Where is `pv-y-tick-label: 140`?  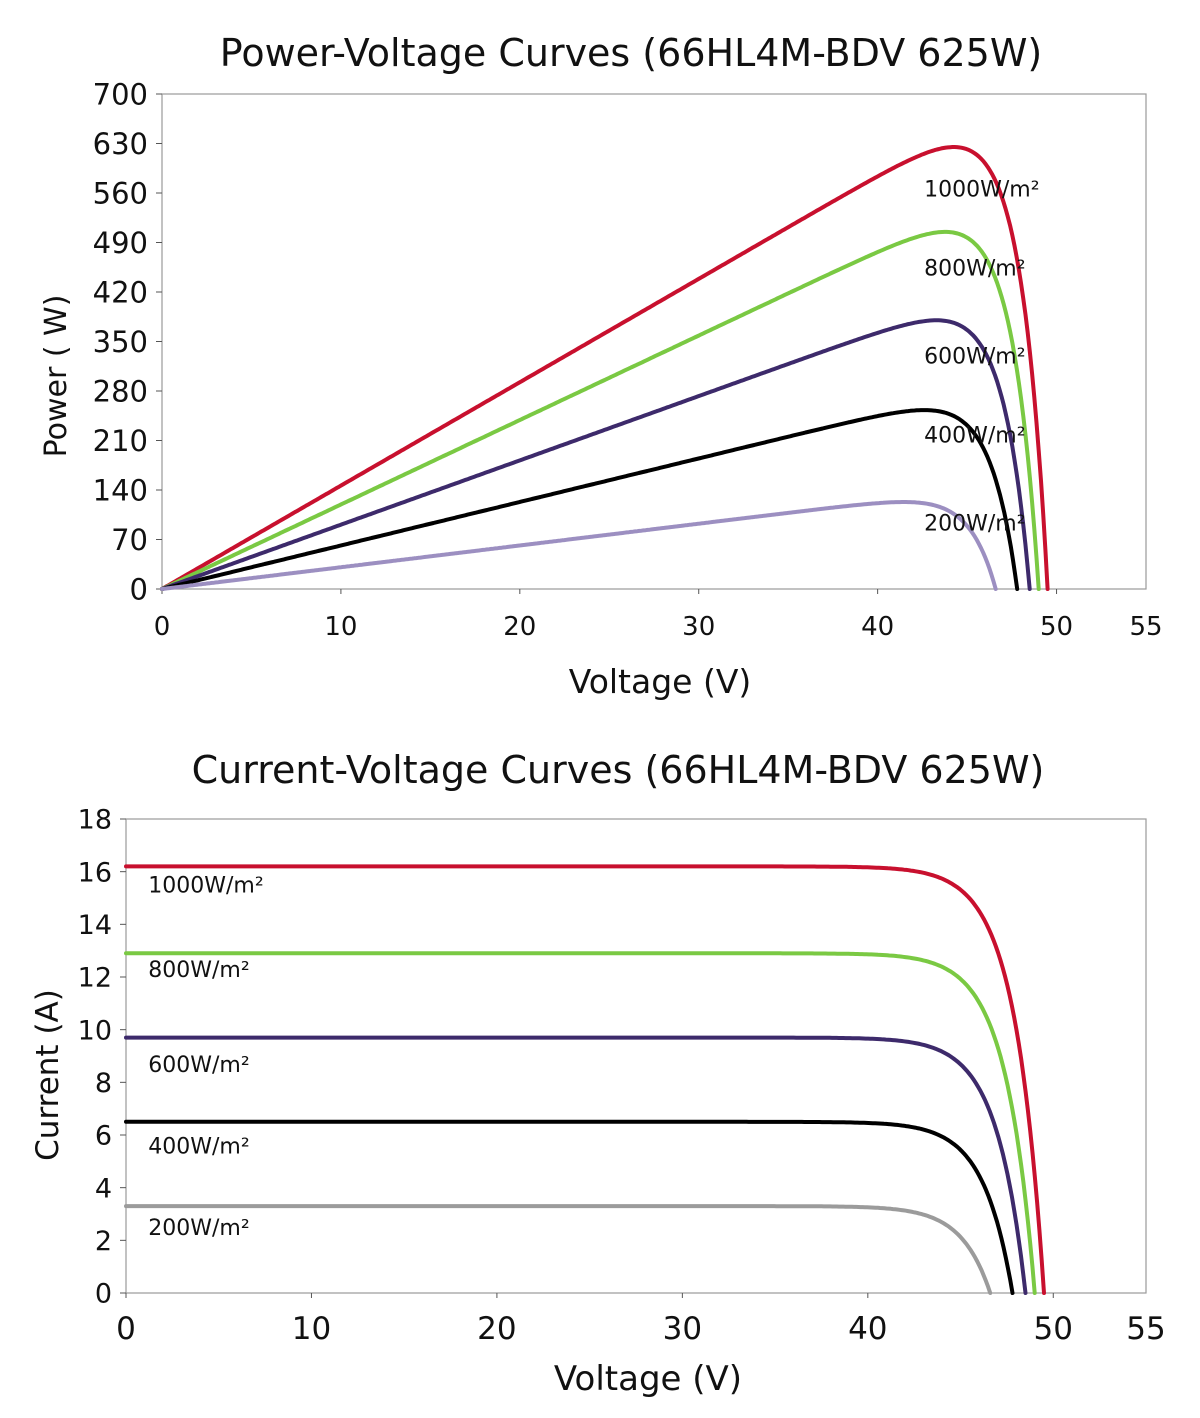 pv-y-tick-label: 140 is located at coordinates (120, 490).